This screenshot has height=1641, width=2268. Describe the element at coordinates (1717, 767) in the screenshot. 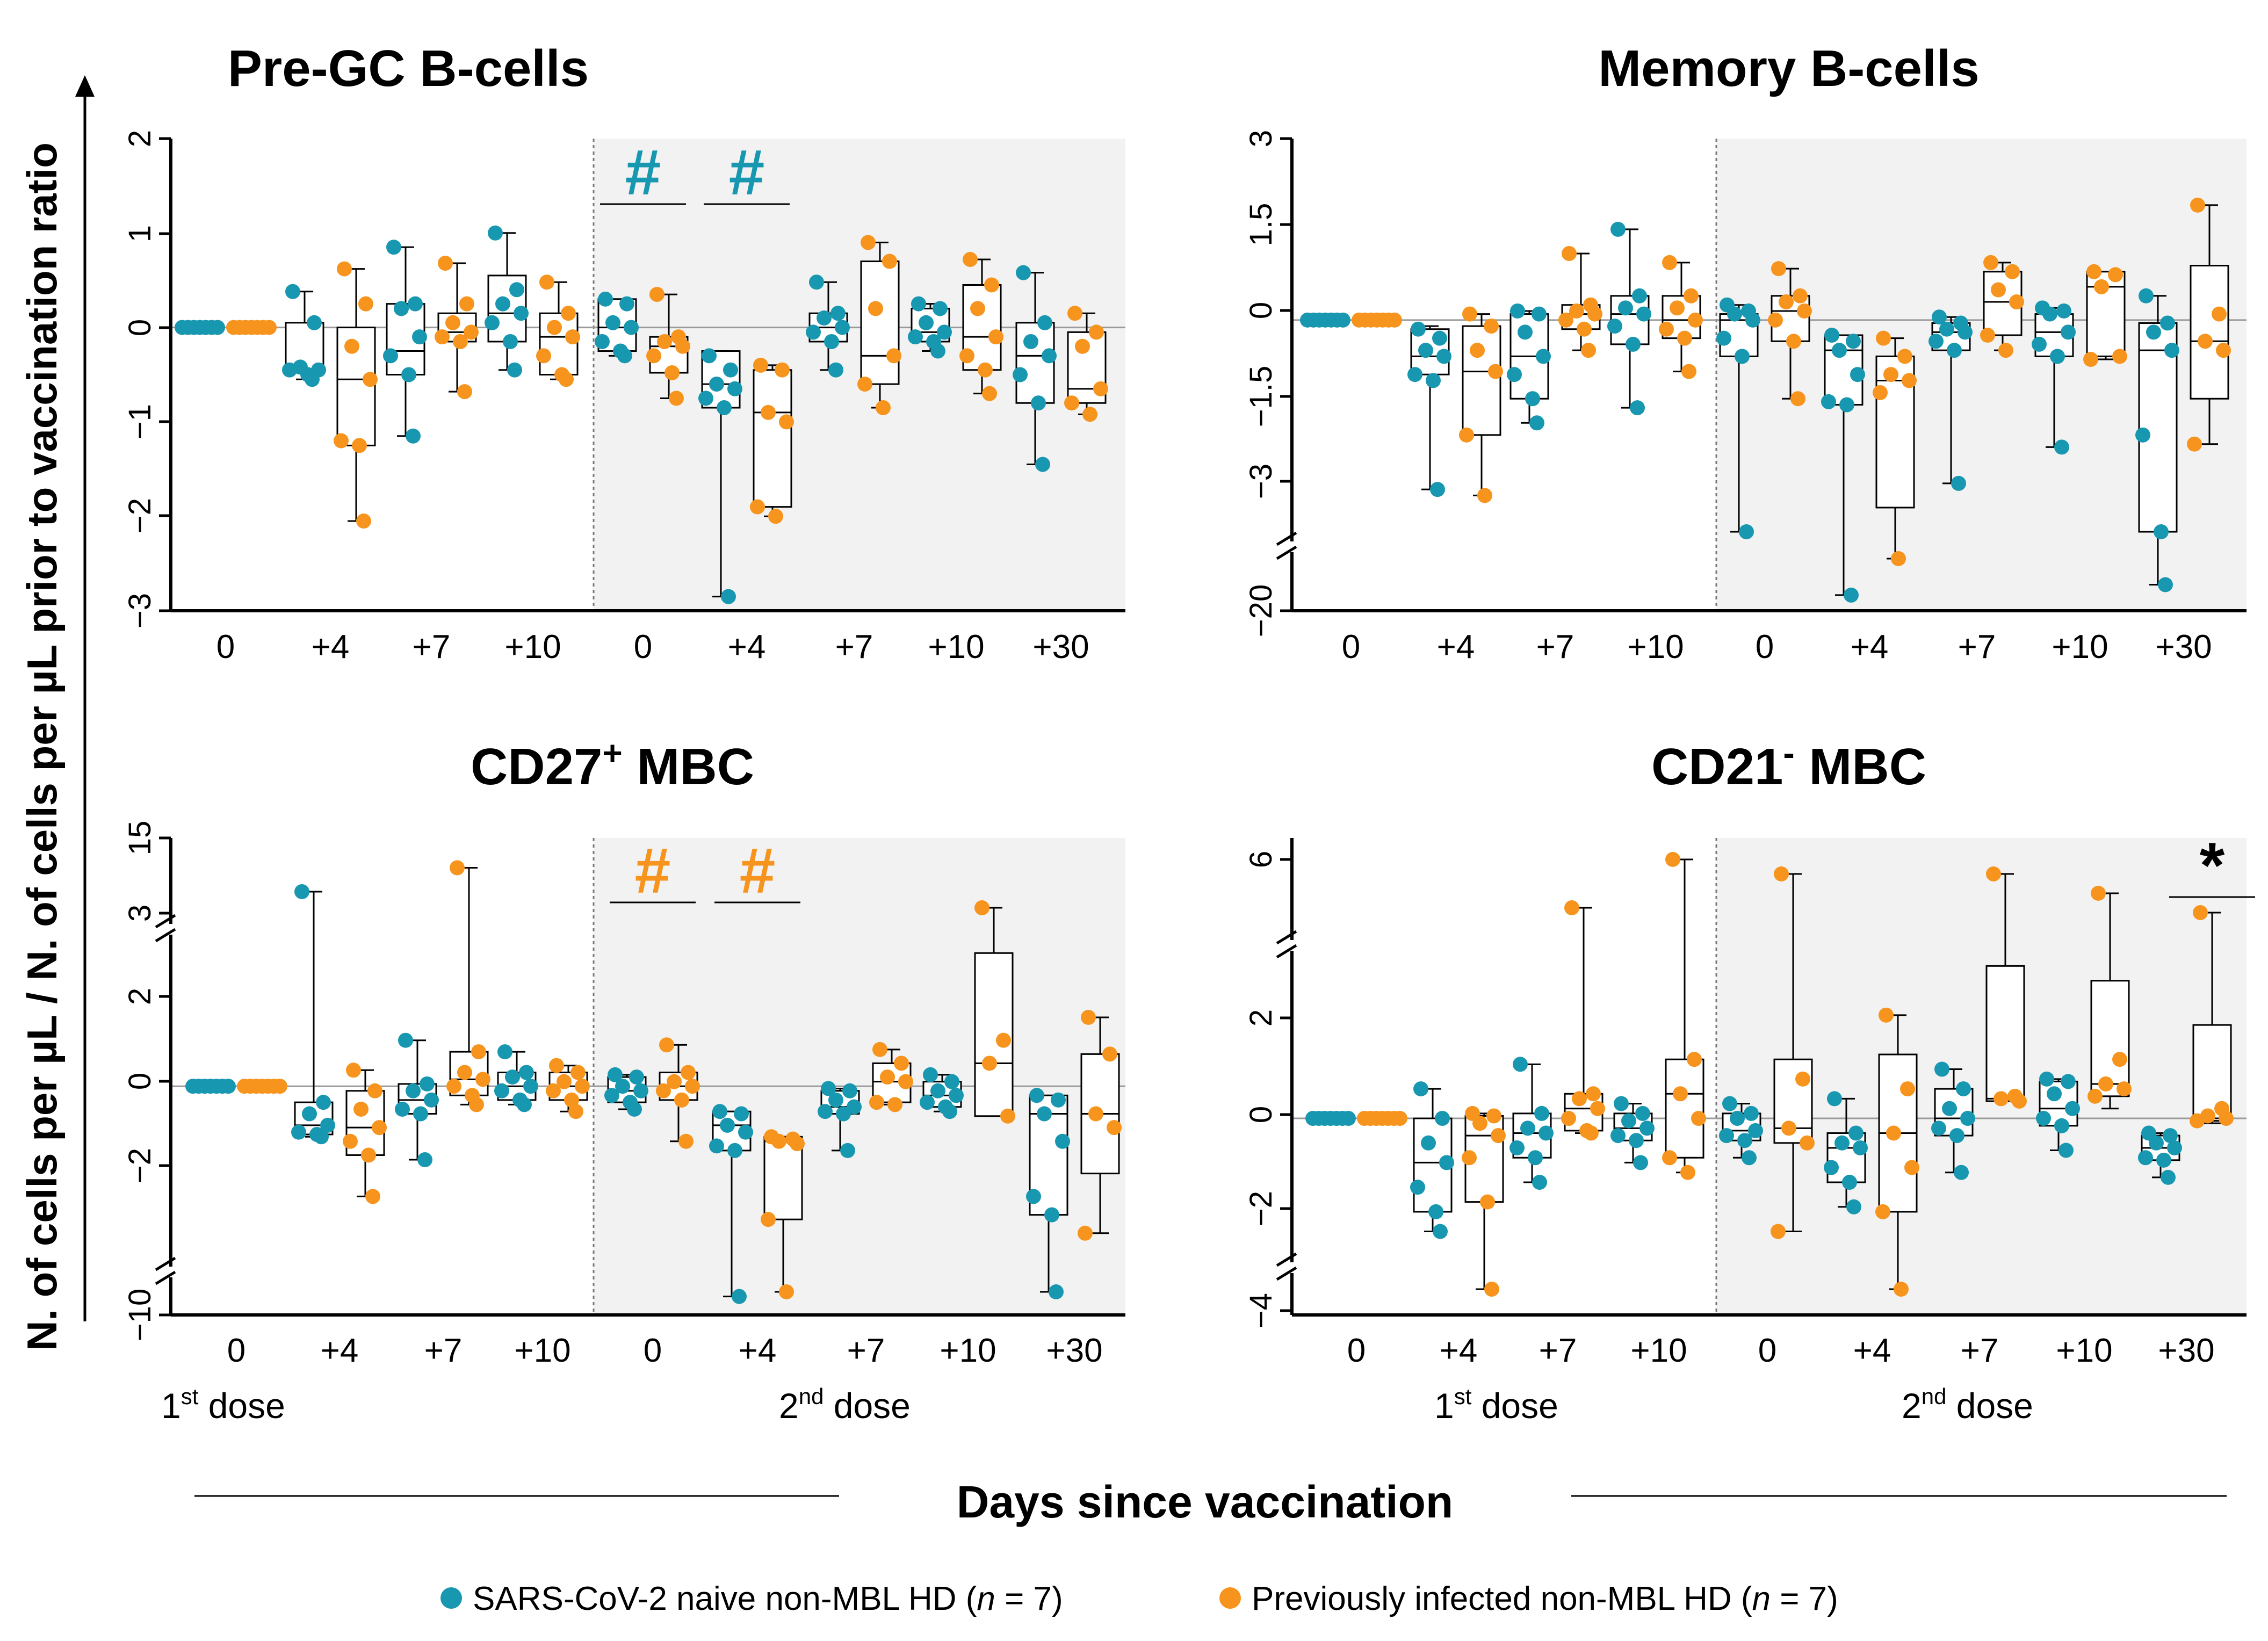

I see `cd21-mbc-title-main: CD21` at that location.